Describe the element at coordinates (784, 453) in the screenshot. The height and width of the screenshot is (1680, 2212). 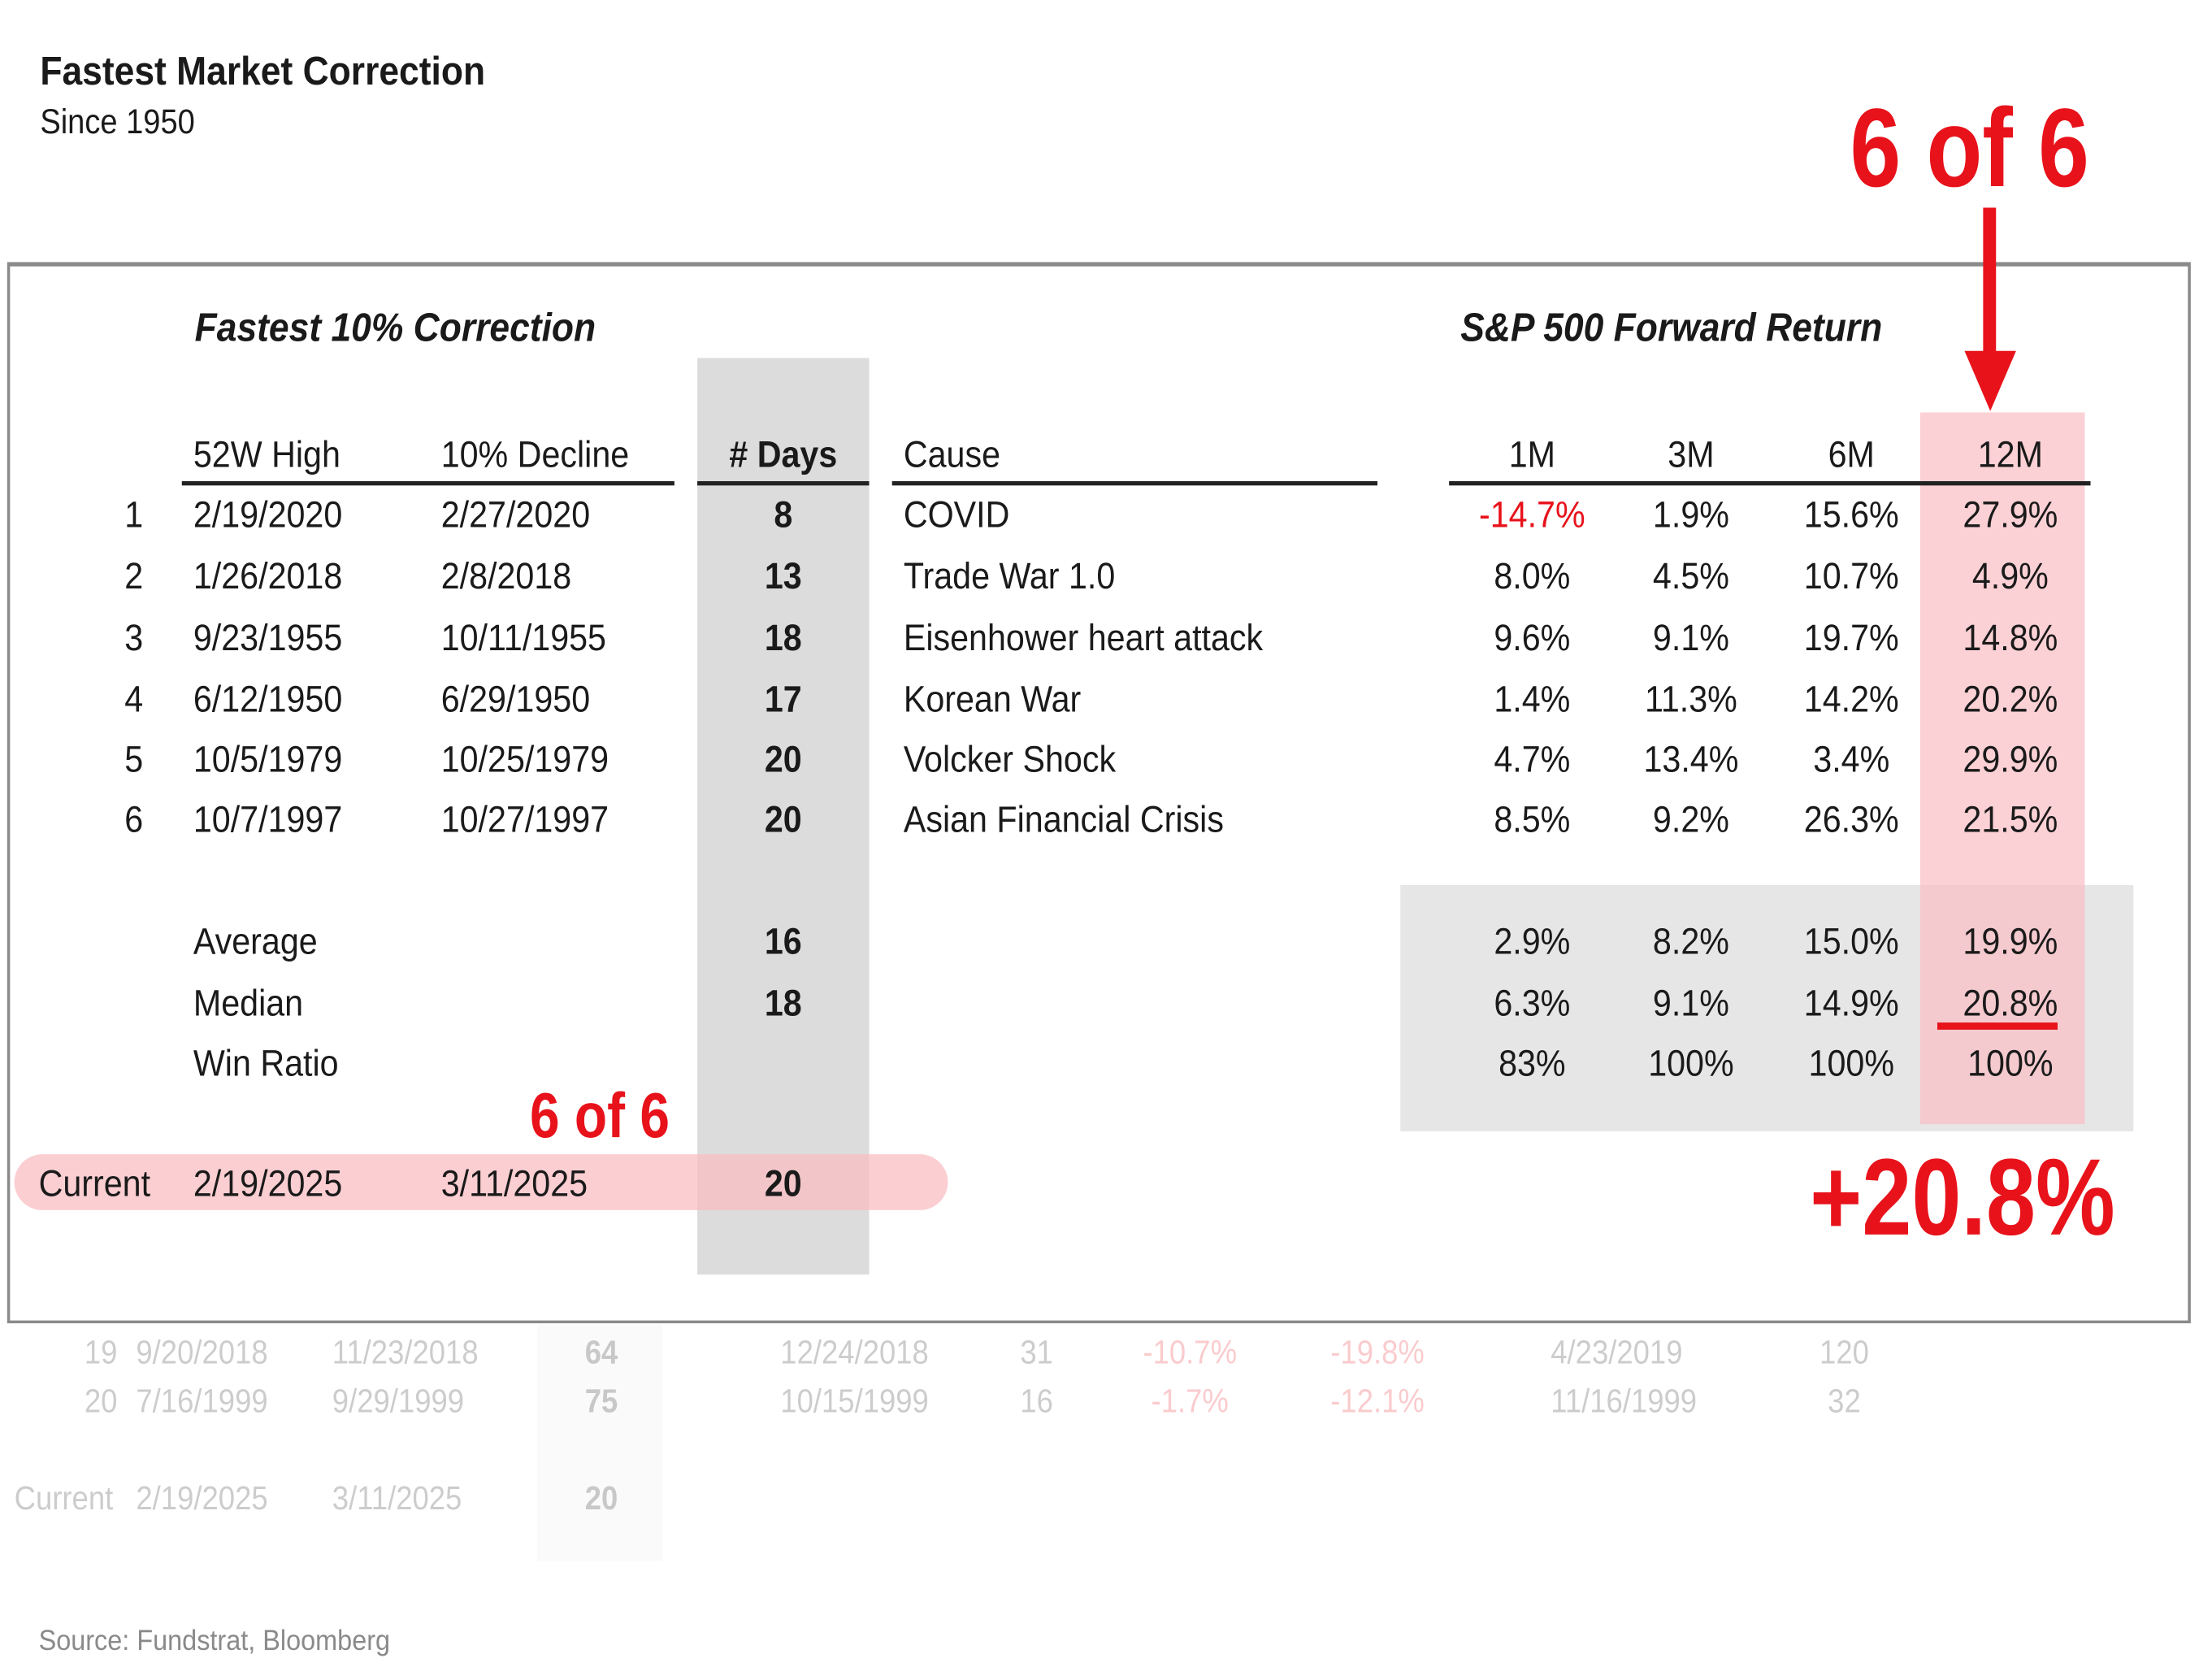
I see `header-days: # Days` at that location.